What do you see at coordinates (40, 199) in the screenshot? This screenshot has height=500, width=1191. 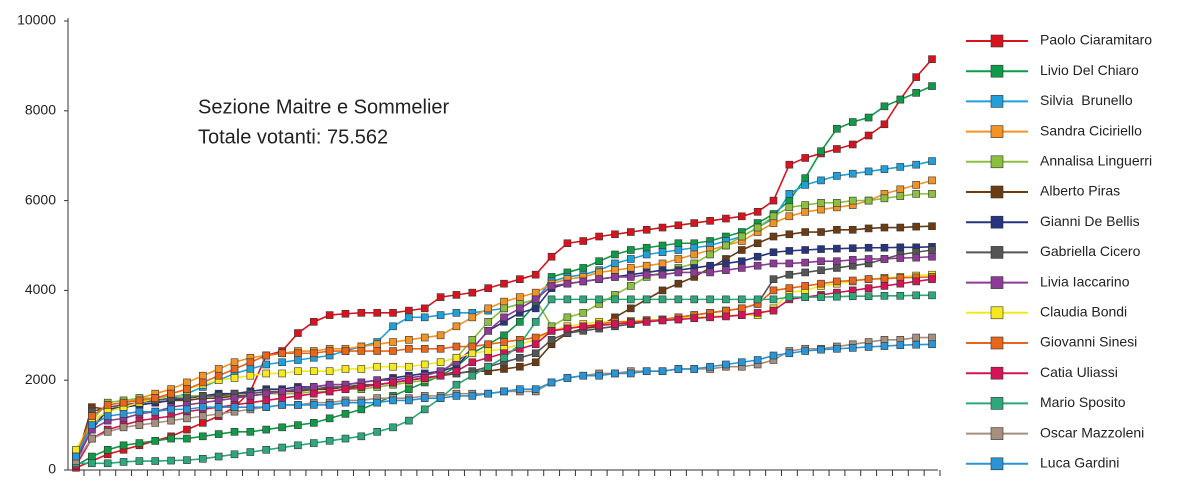 I see `y-tick-label: 6000` at bounding box center [40, 199].